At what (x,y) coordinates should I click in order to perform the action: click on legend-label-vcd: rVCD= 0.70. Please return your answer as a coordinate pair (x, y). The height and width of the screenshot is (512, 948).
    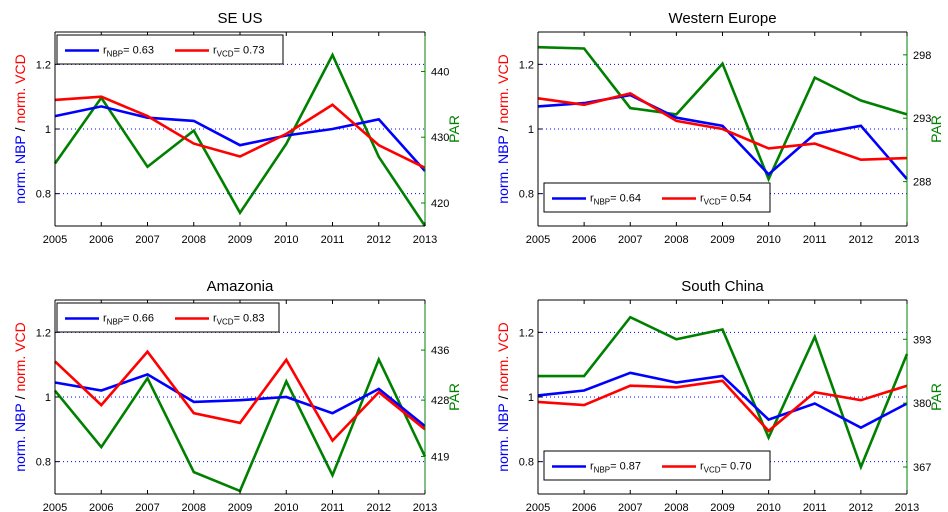
    Looking at the image, I should click on (725, 468).